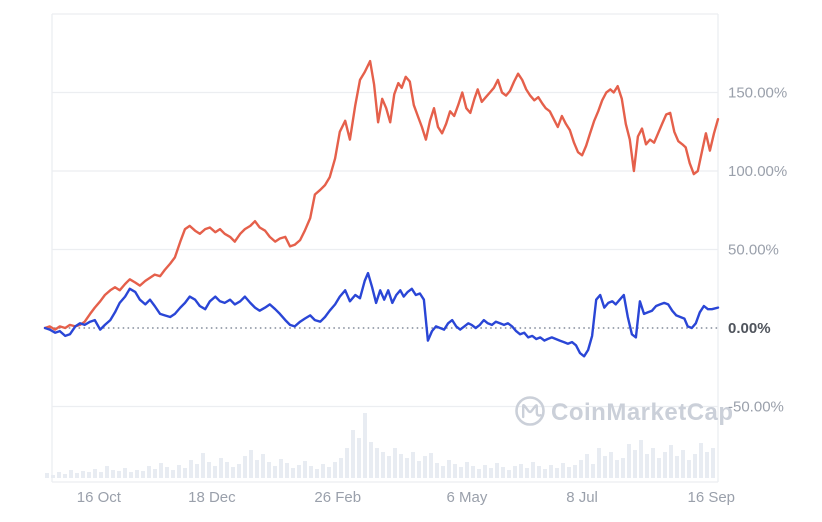 The width and height of the screenshot is (822, 522). I want to click on x-axis-label-6-may: 6 May, so click(467, 497).